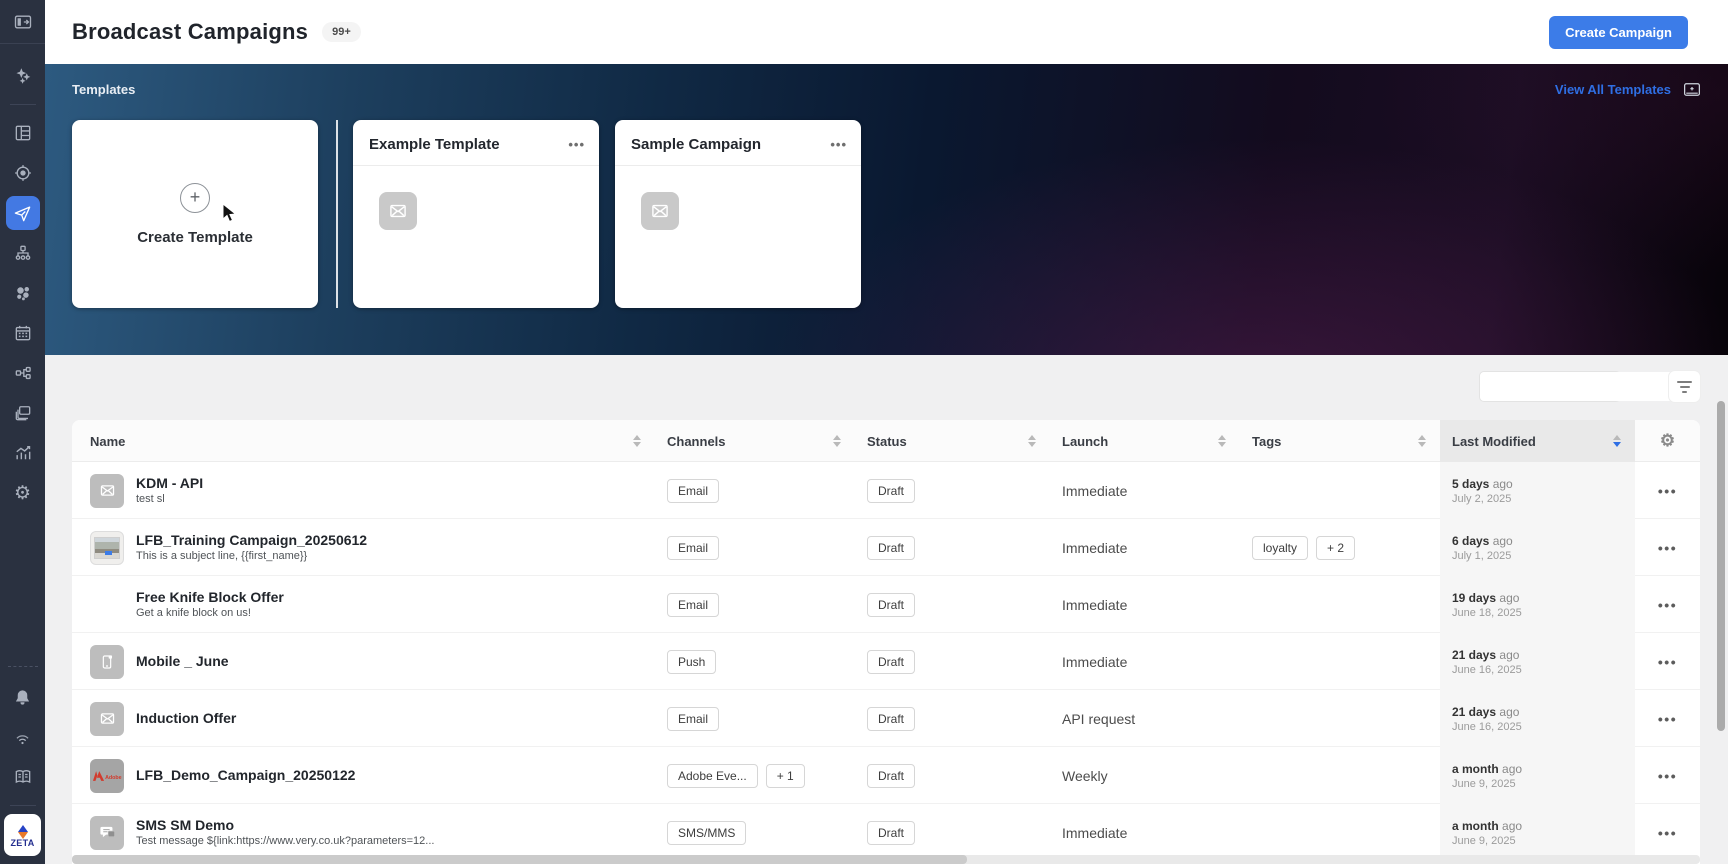 The height and width of the screenshot is (864, 1728). Describe the element at coordinates (1684, 386) in the screenshot. I see `filter-button` at that location.